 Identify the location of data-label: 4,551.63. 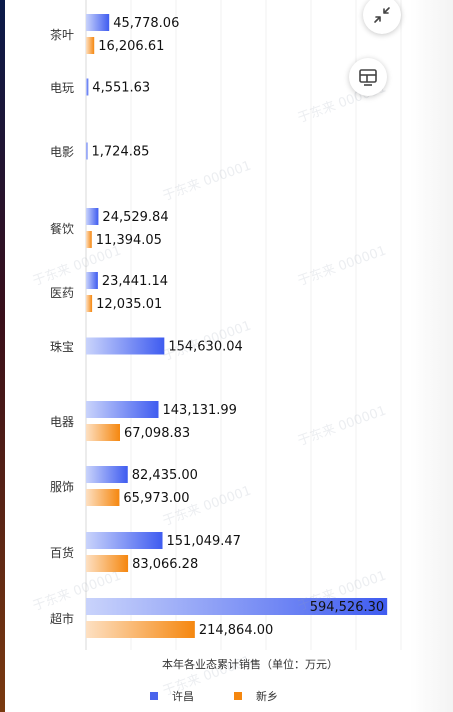
(121, 88).